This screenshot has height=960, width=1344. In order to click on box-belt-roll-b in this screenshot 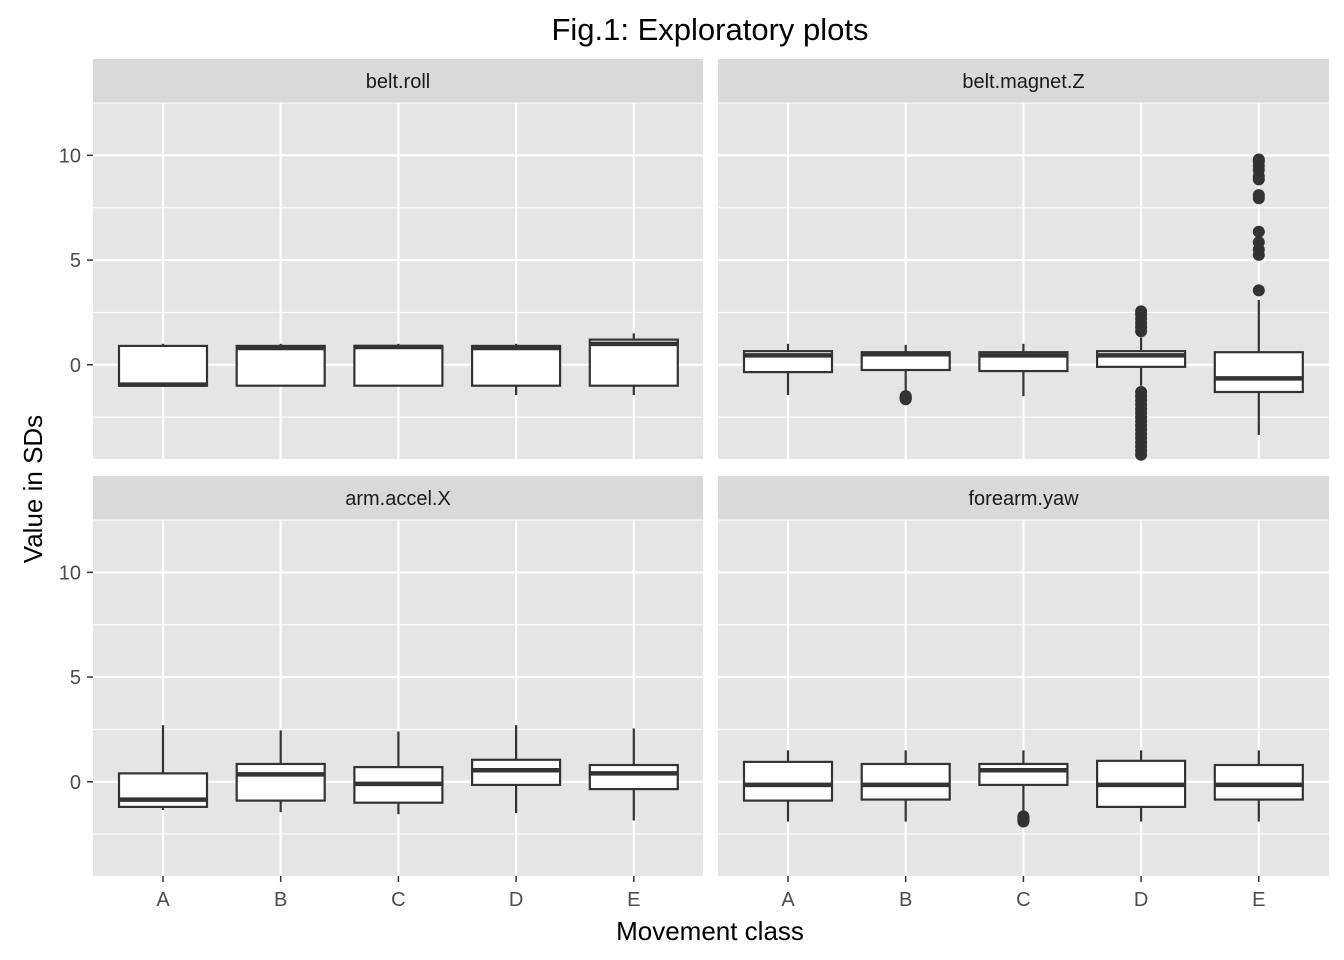, I will do `click(280, 365)`.